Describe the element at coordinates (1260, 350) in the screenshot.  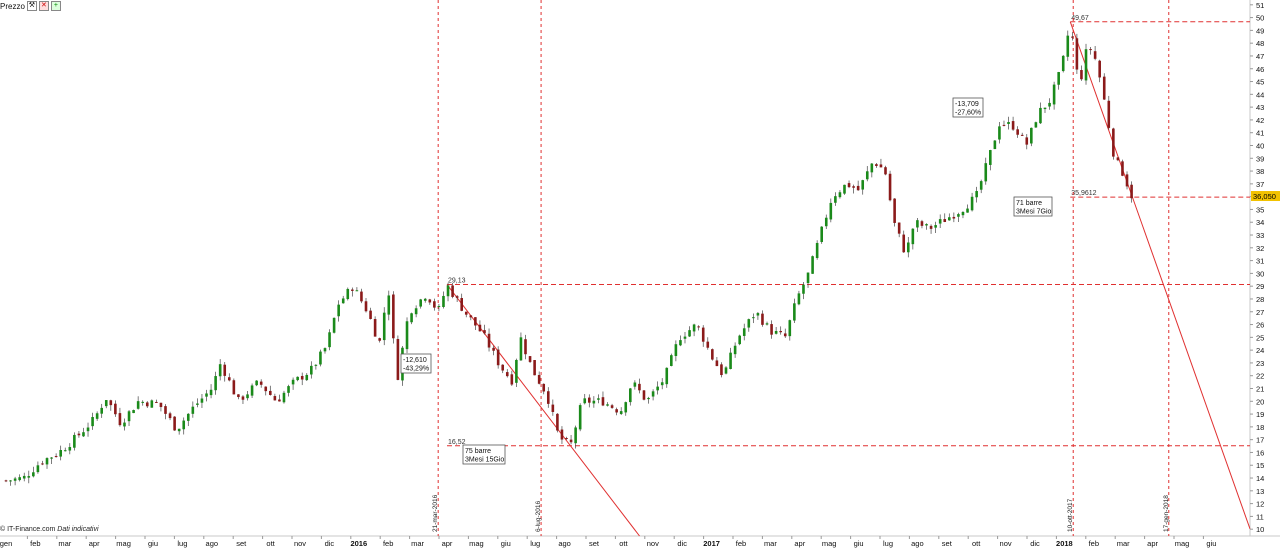
I see `price-tick-label: 24` at that location.